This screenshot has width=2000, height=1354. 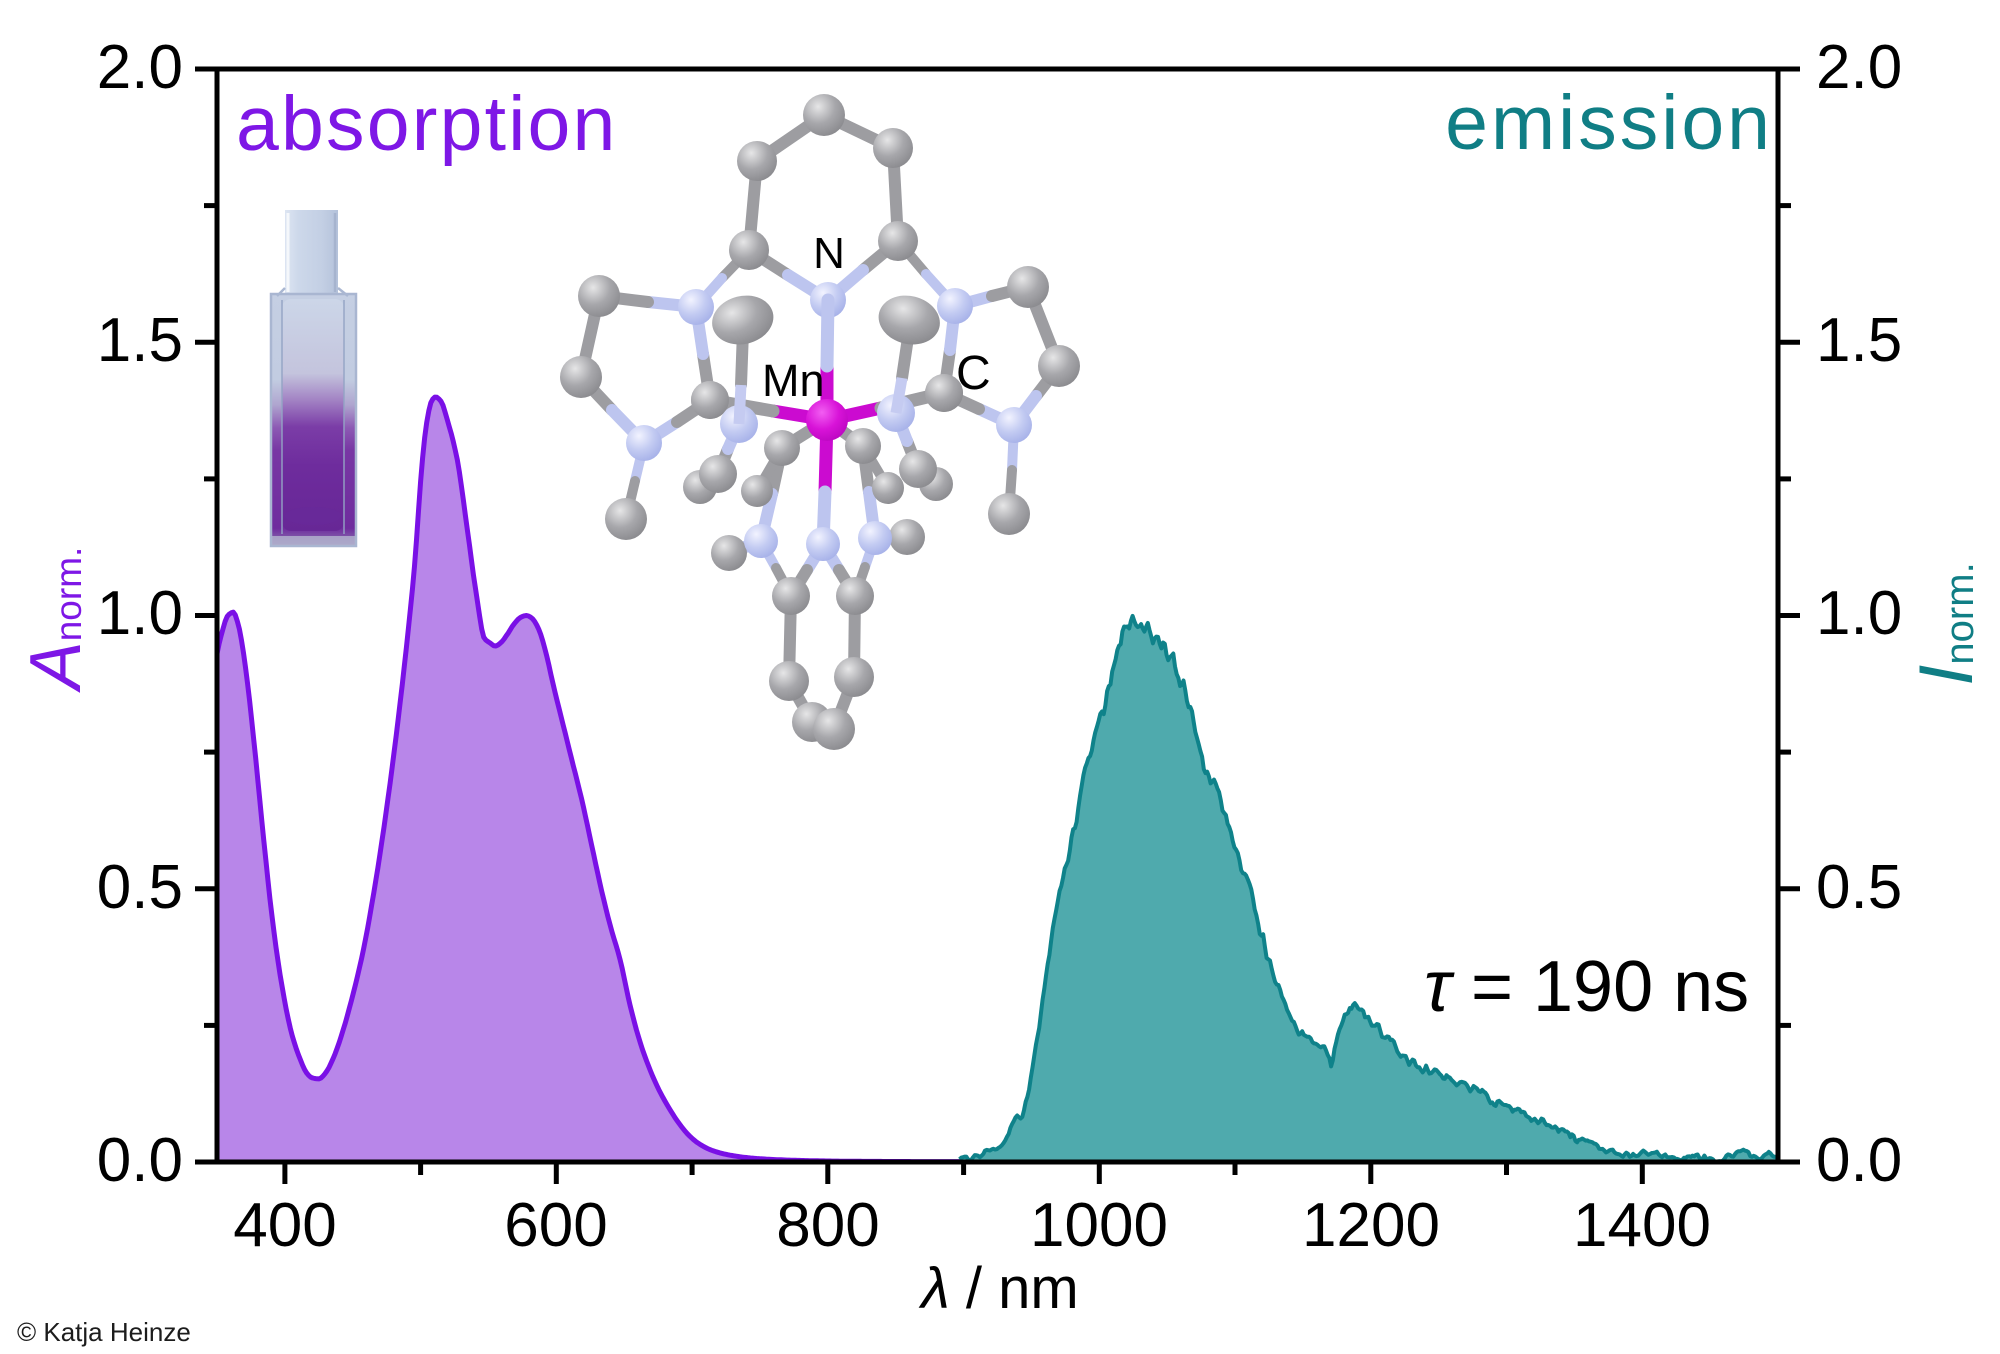 I want to click on svg-text: absorption, so click(x=427, y=124).